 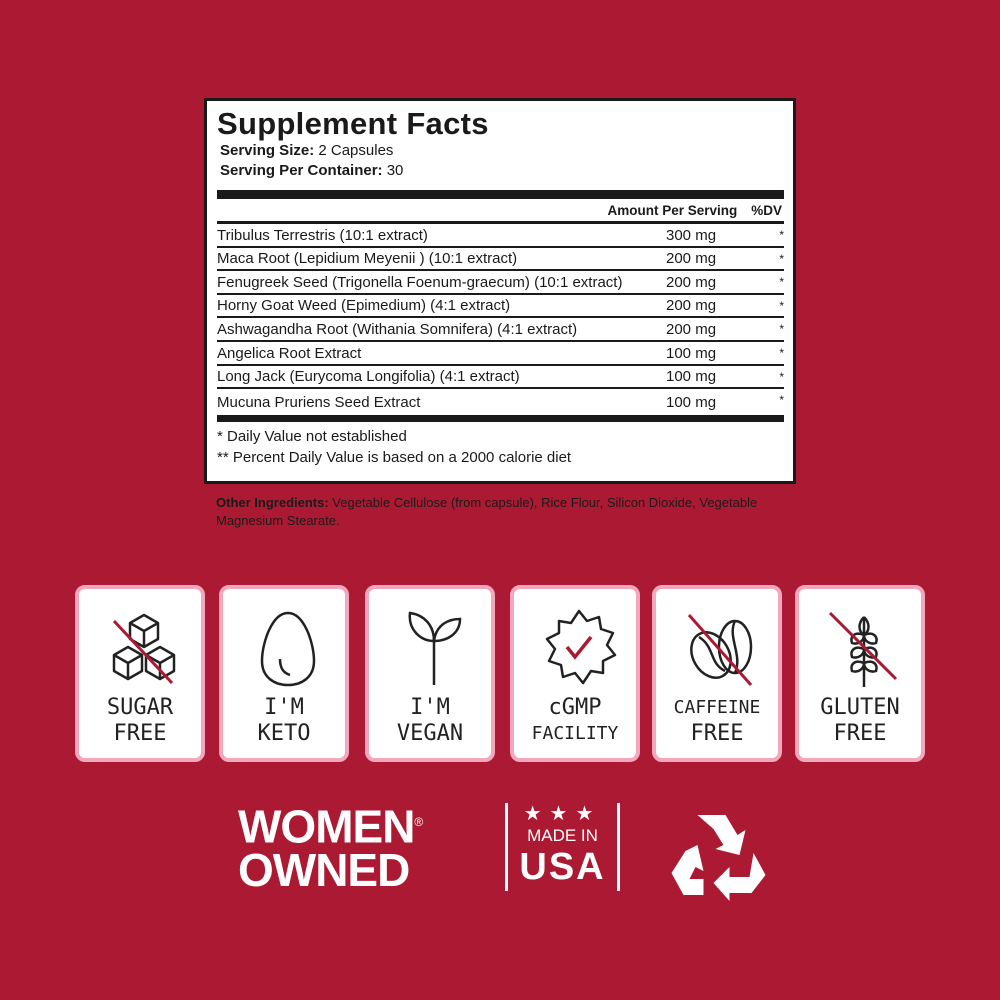 What do you see at coordinates (430, 733) in the screenshot?
I see `badge-line2: VEGAN` at bounding box center [430, 733].